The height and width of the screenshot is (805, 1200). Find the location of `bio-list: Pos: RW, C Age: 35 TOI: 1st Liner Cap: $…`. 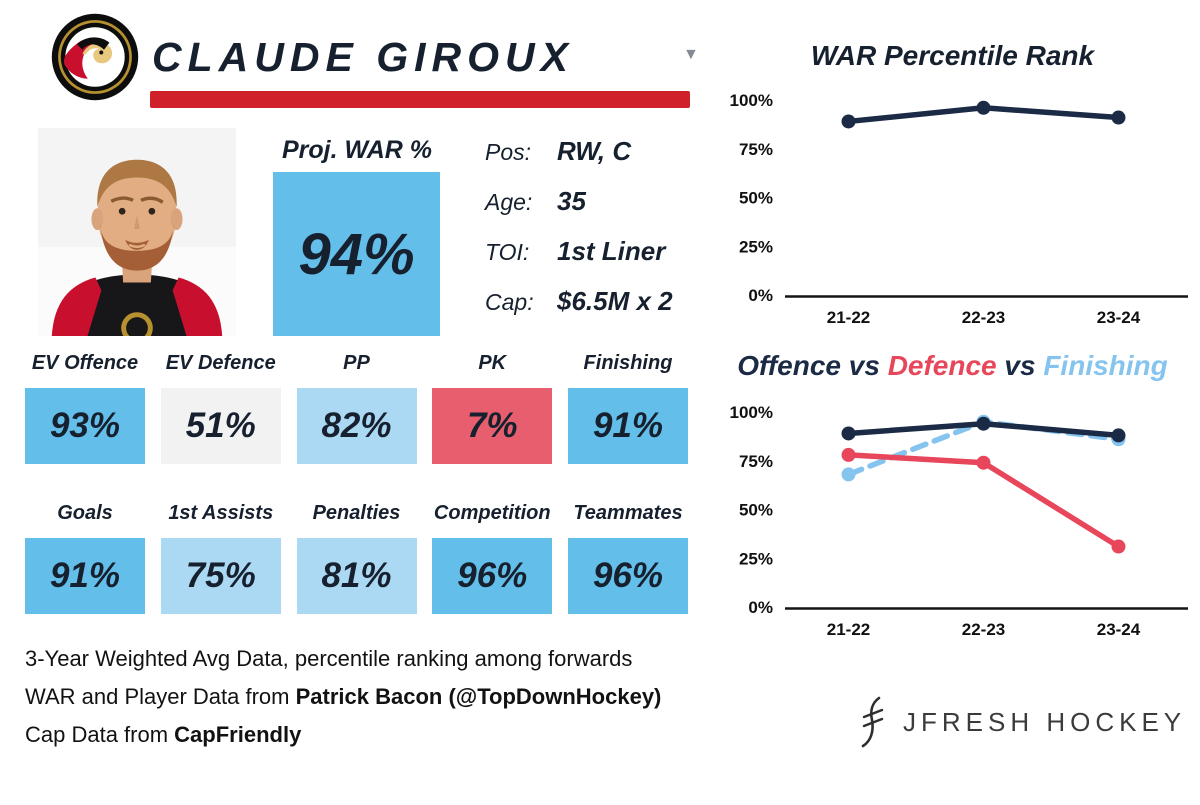

bio-list: Pos: RW, C Age: 35 TOI: 1st Liner Cap: $… is located at coordinates (579, 236).